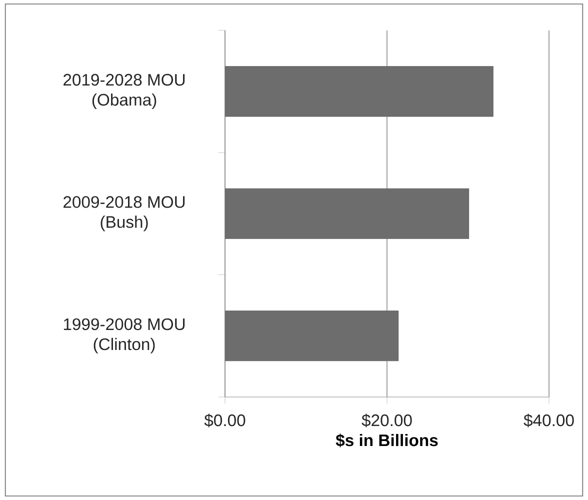 The image size is (588, 500). I want to click on y-tick-label: 2019-2028 MOU (Obama), so click(124, 91).